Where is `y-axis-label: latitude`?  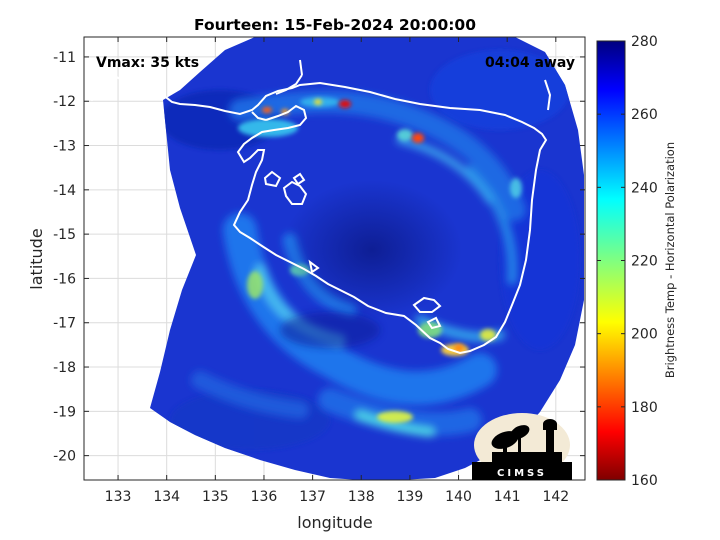 y-axis-label: latitude is located at coordinates (36, 258).